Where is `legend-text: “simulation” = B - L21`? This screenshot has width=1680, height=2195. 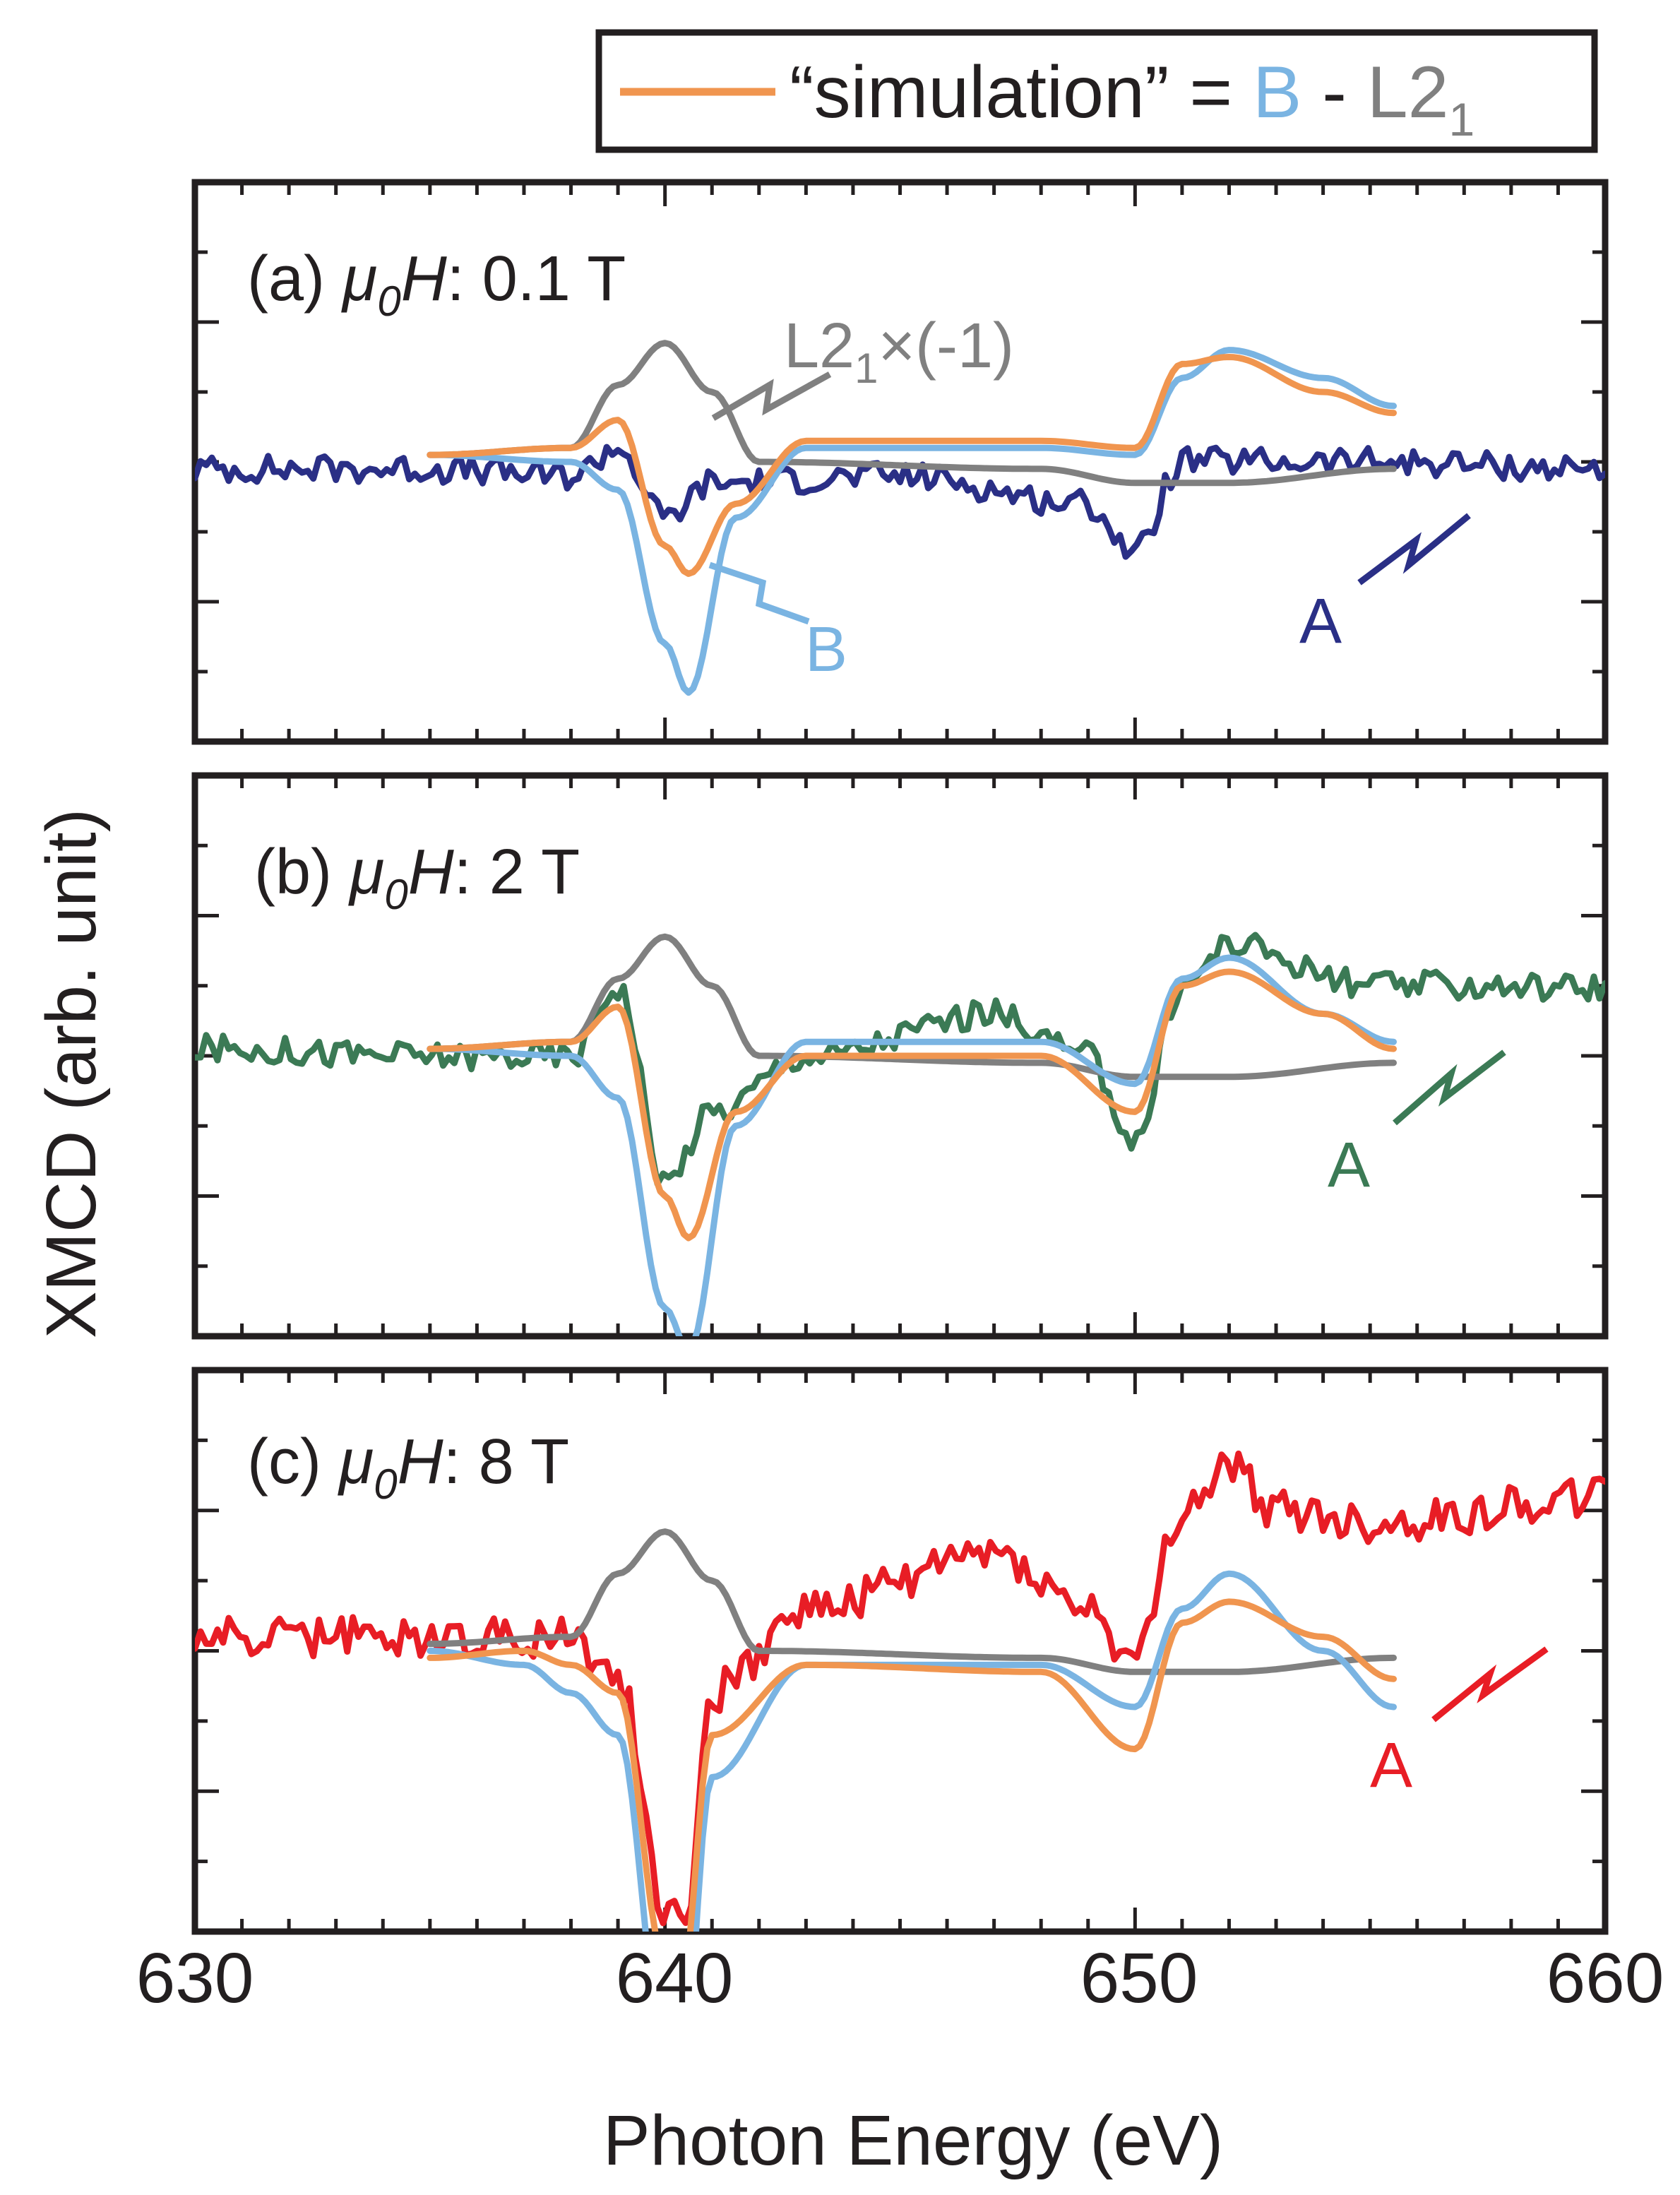
legend-text: “simulation” = B - L21 is located at coordinates (1132, 98).